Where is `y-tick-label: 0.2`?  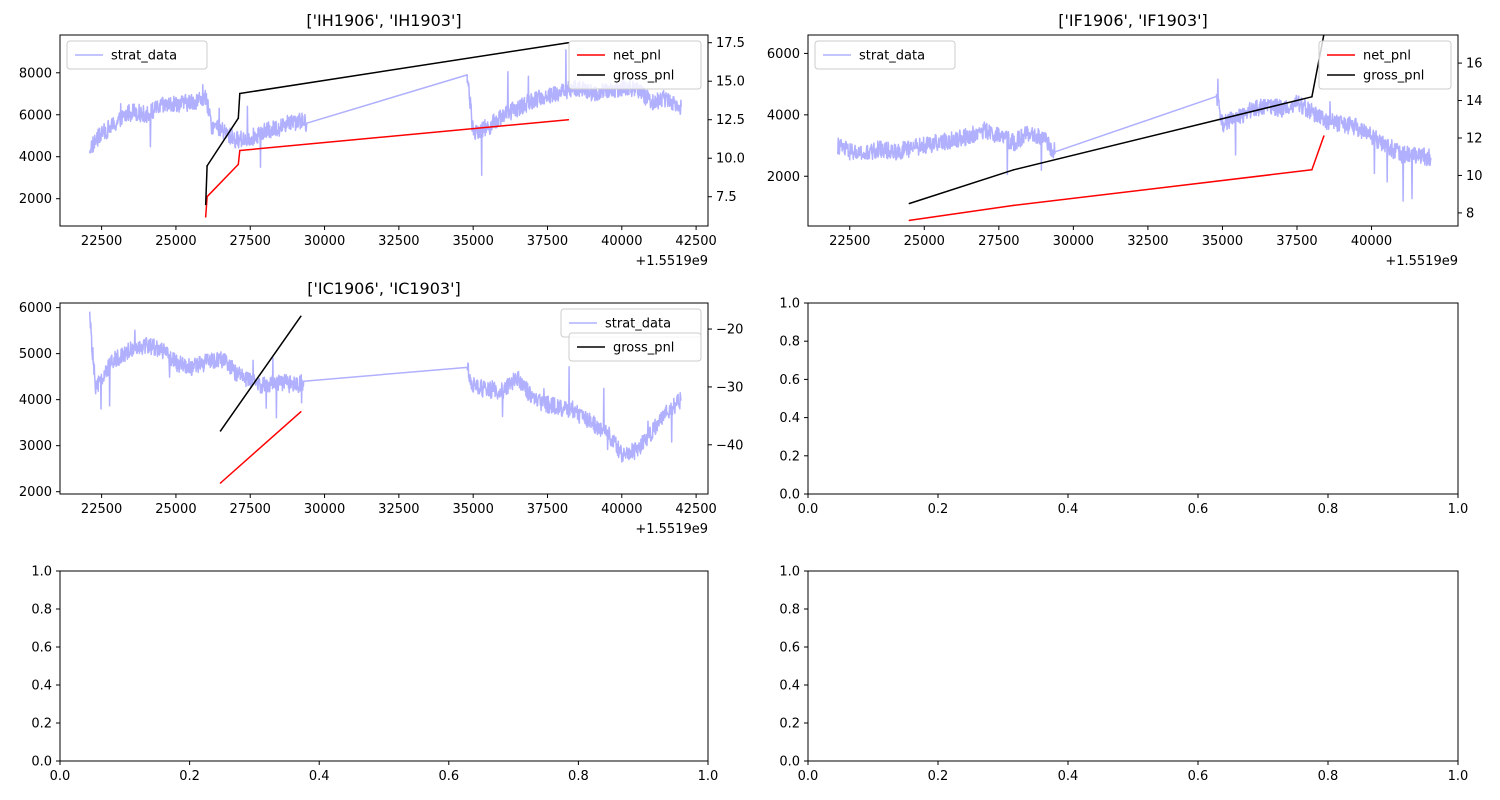 y-tick-label: 0.2 is located at coordinates (41, 724).